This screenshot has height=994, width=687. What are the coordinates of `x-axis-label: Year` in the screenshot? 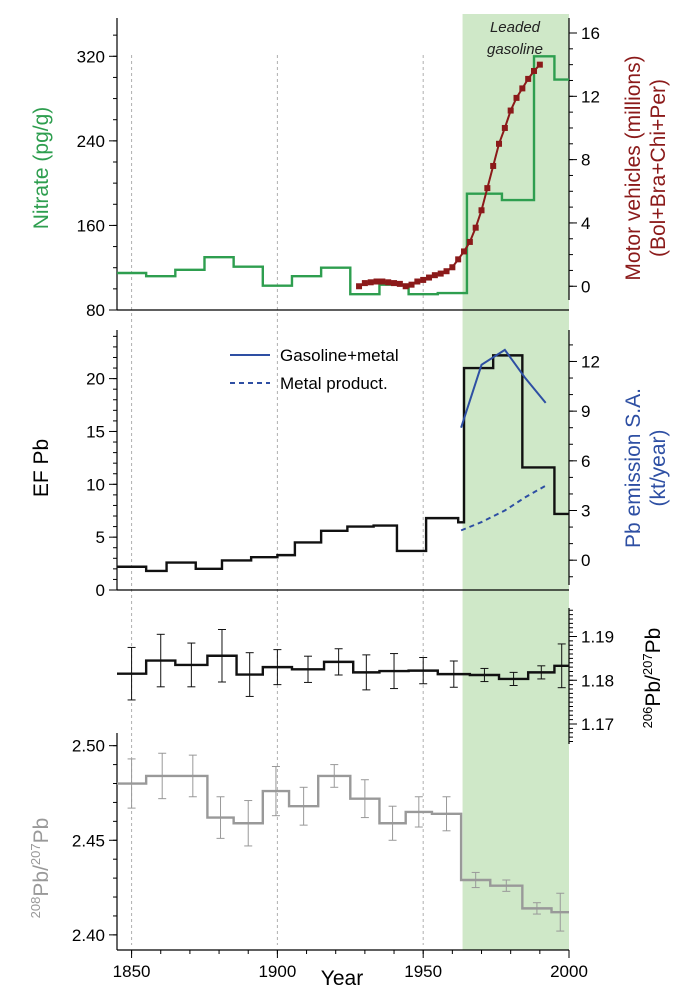 It's located at (342, 978).